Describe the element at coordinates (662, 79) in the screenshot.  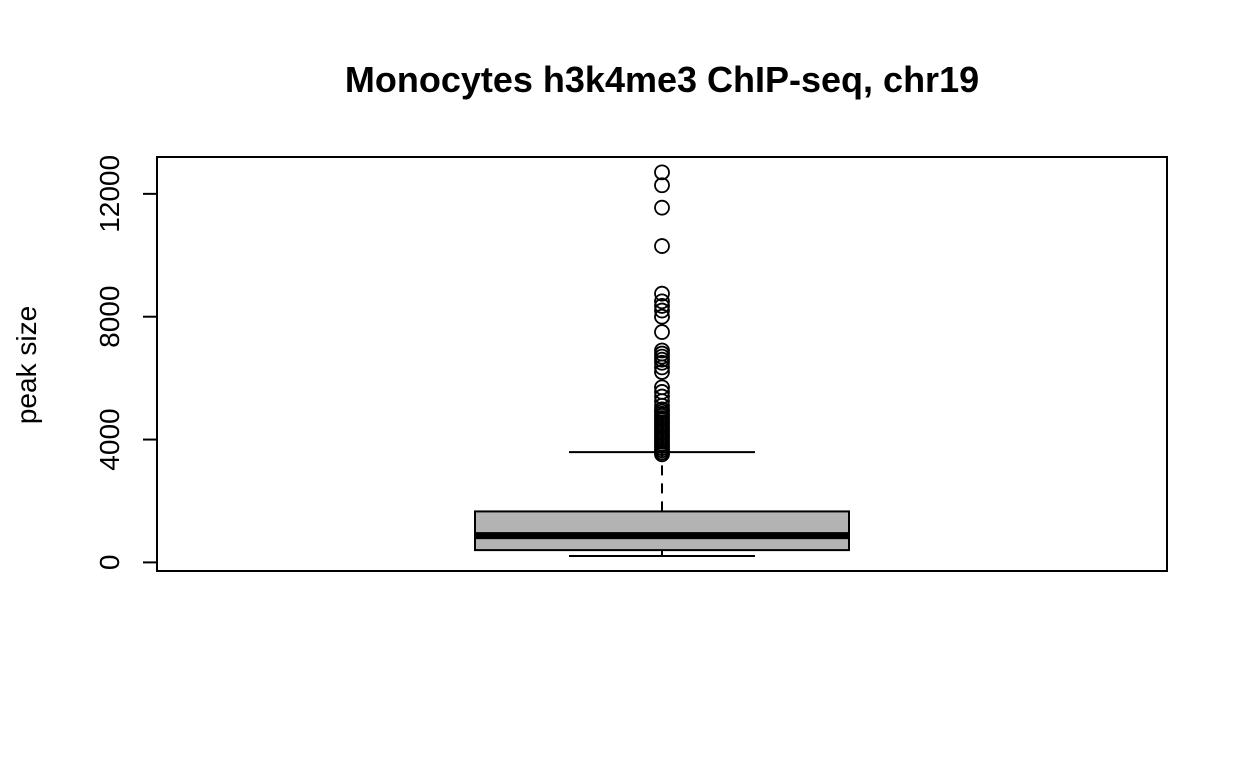
I see `chart-title: Monocytes h3k4me3 ChIP-seq, chr19` at that location.